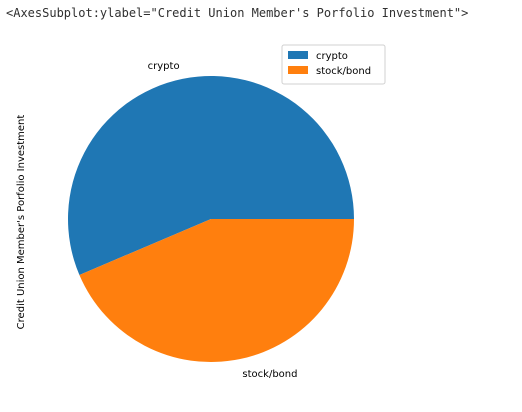 This screenshot has width=522, height=412. I want to click on legend-swatch-crypto, so click(298, 55).